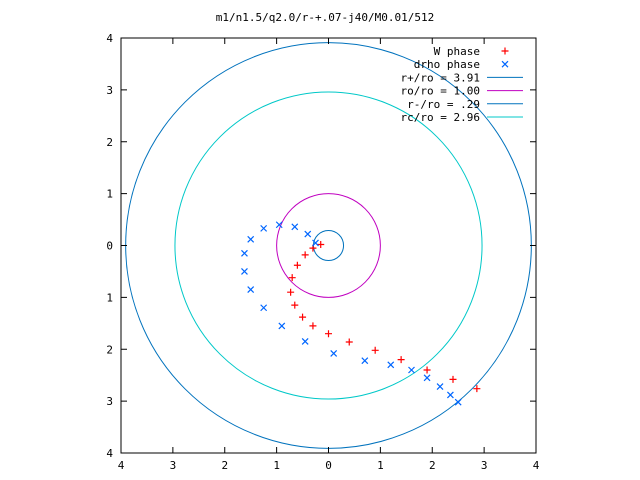  What do you see at coordinates (440, 77) in the screenshot?
I see `legend-label: r+/ro = 3.91` at bounding box center [440, 77].